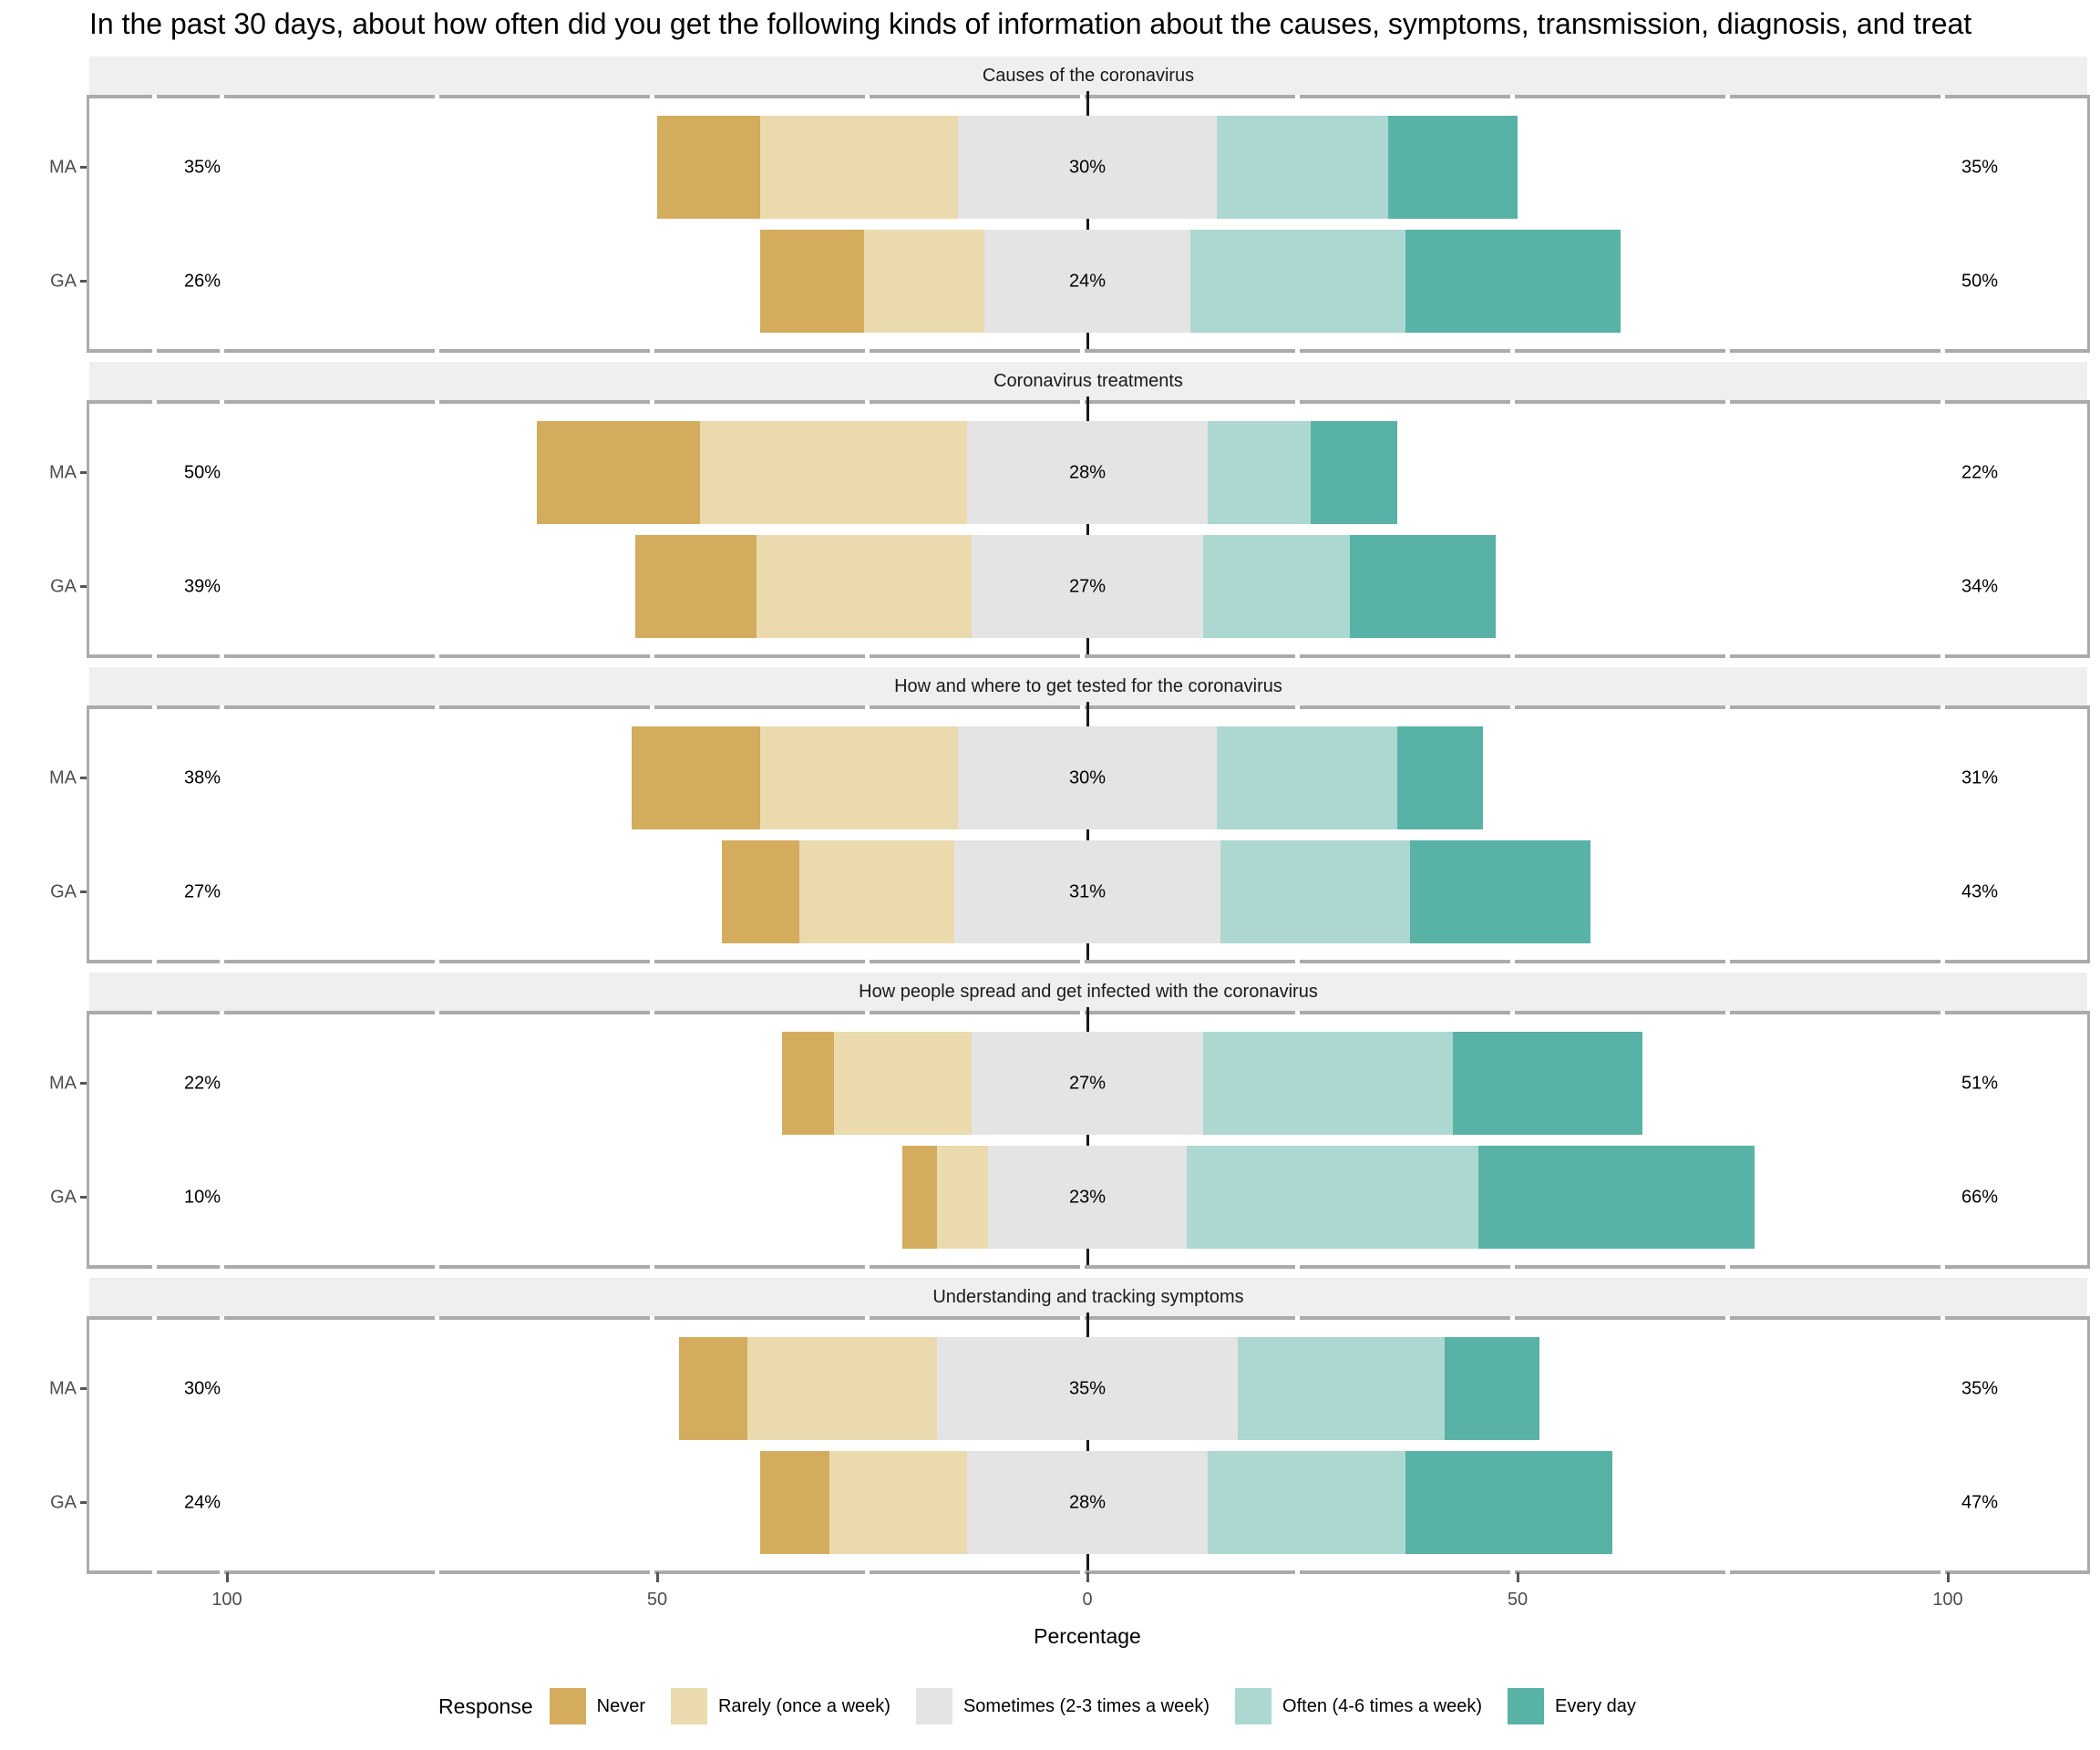  I want to click on legend-swatch-every, so click(1526, 1706).